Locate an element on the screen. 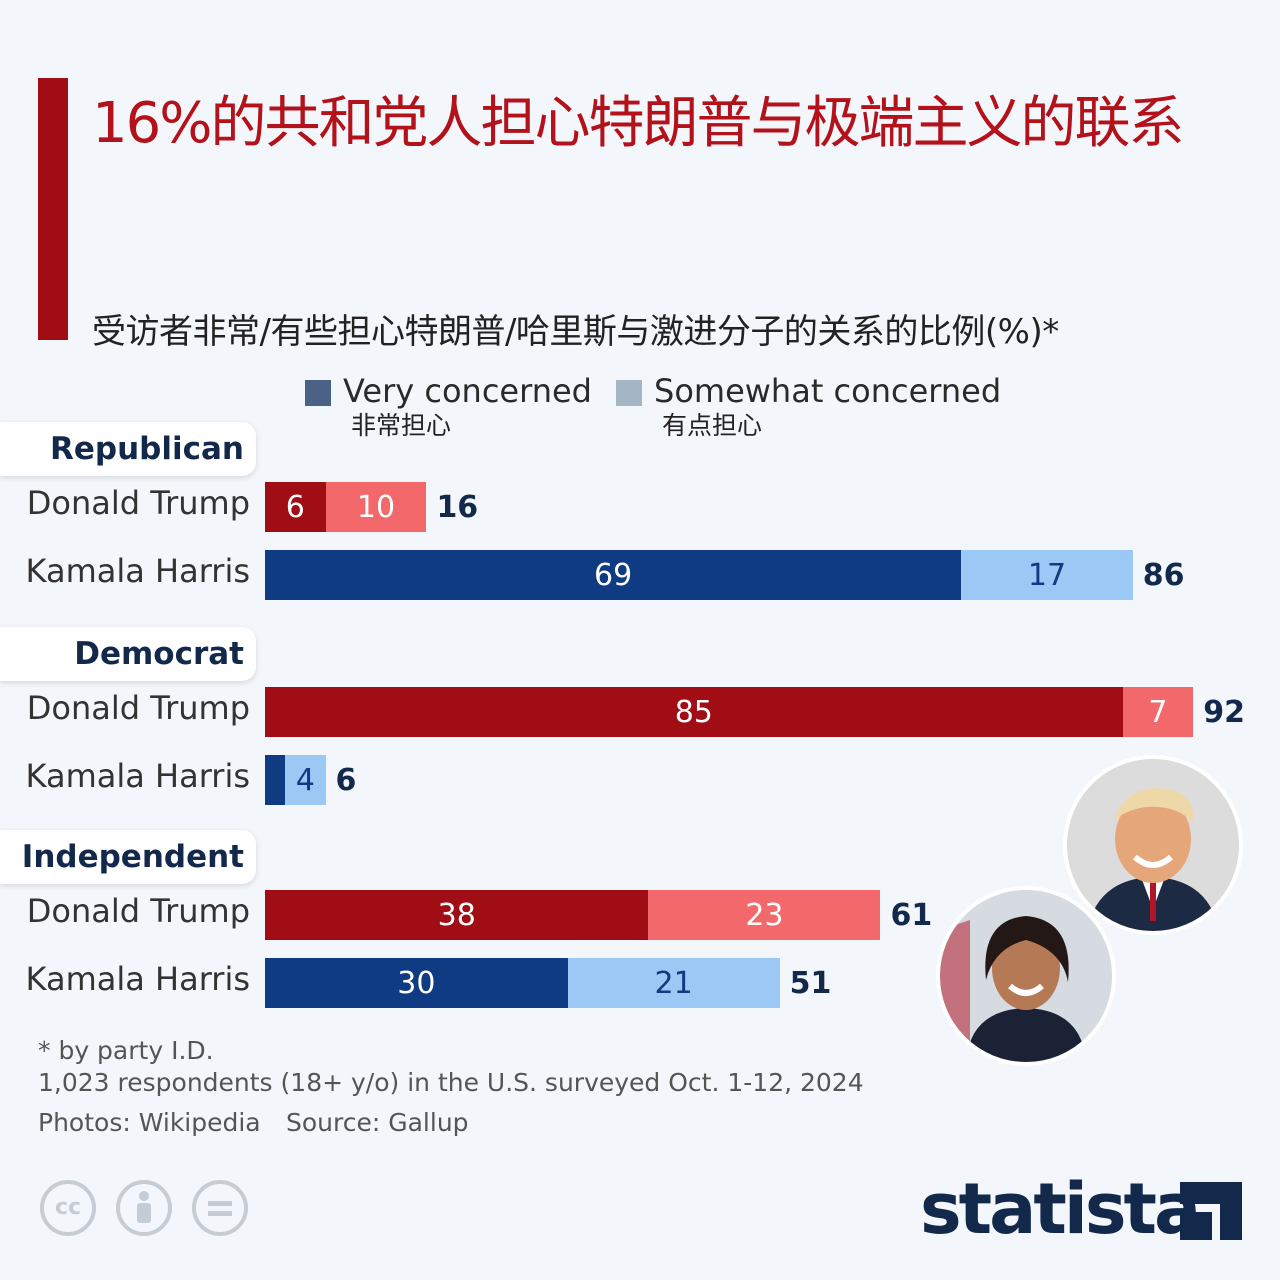  bar-very: 6 is located at coordinates (295, 507).